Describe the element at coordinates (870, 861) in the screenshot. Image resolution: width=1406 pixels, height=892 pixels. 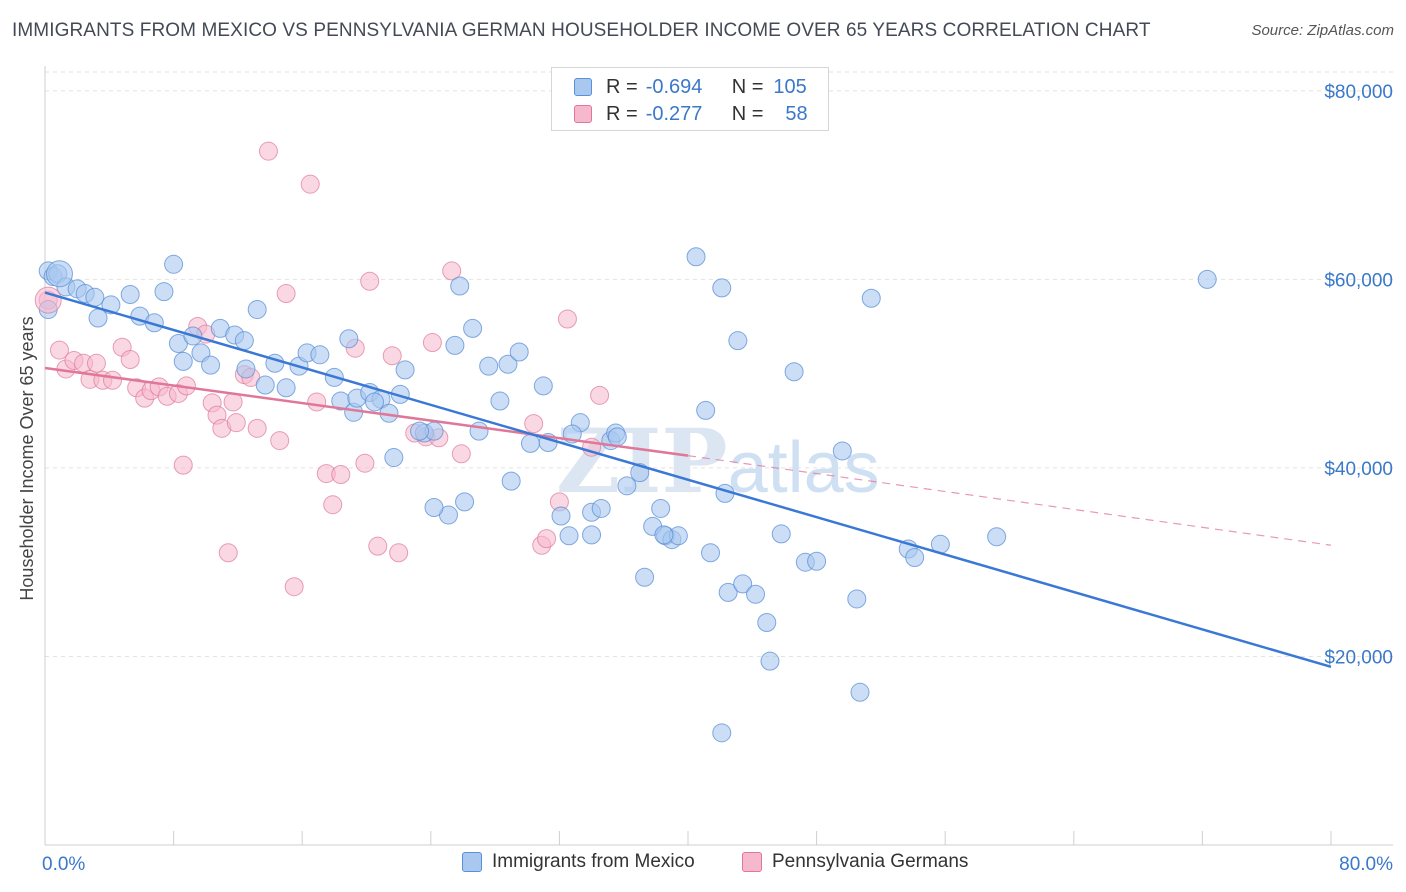
I see `series-legend-label-pa-germans: Pennsylvania Germans` at that location.